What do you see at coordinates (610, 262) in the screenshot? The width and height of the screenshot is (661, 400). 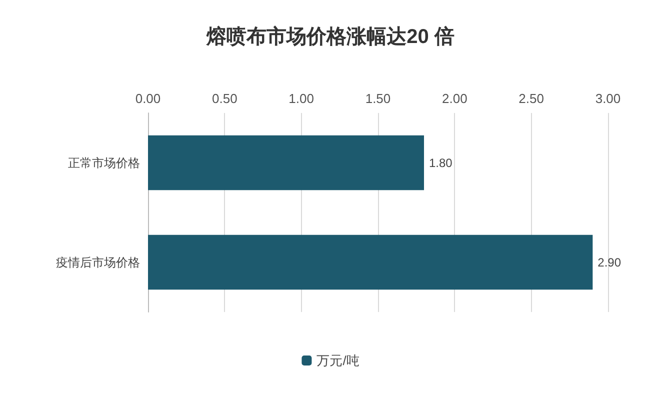 I see `data-label: 2.90` at bounding box center [610, 262].